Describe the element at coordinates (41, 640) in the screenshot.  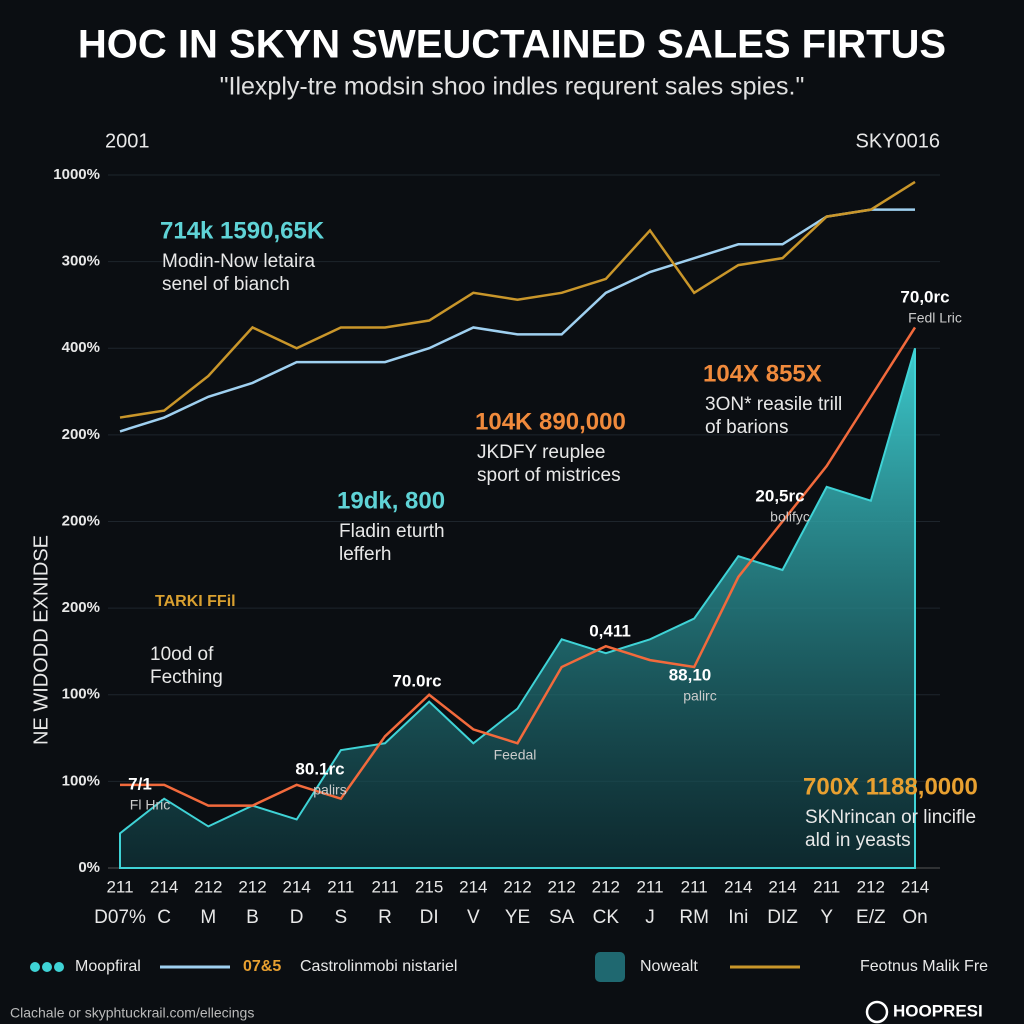
I see `y-axis-label: NE WIDODD EXNIDSE` at that location.